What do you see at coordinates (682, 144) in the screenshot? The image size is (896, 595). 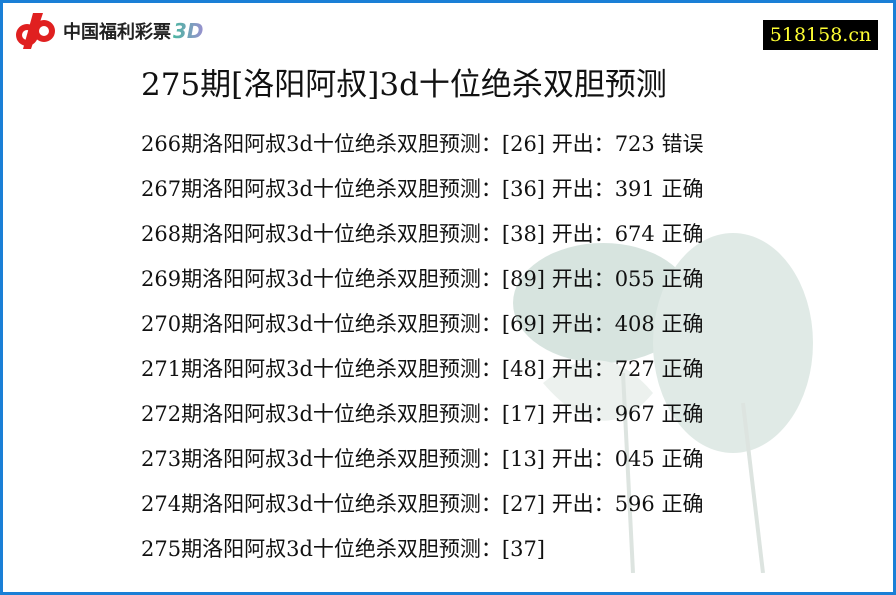 I see `row-result: 错误` at bounding box center [682, 144].